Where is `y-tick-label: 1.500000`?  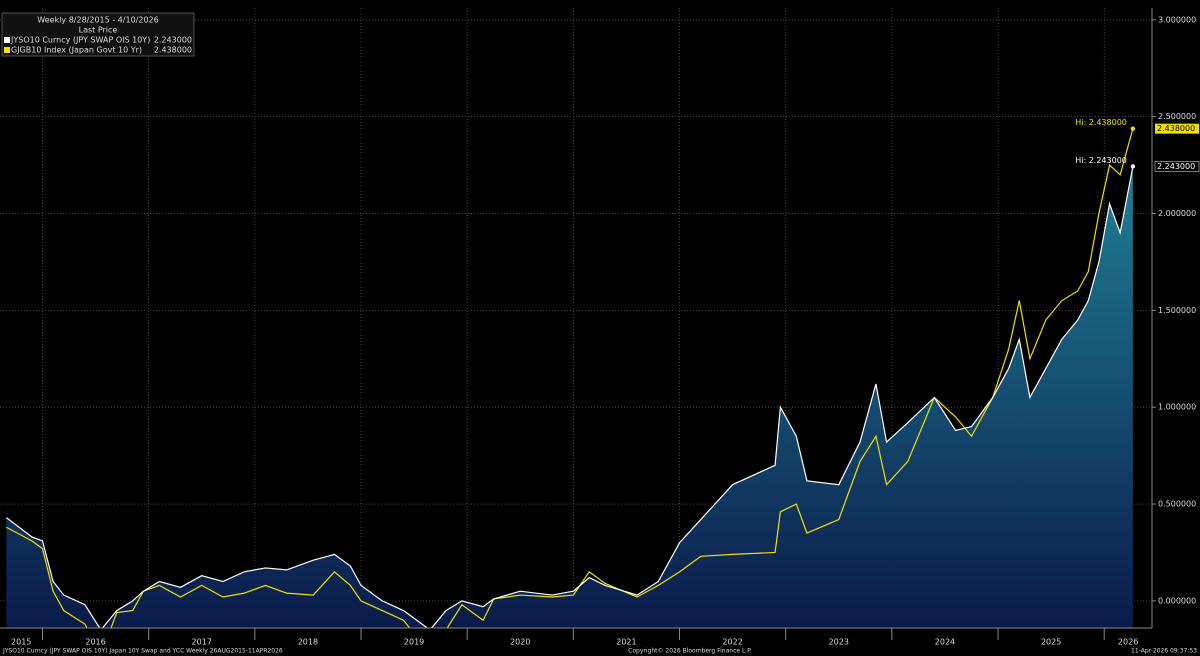
y-tick-label: 1.500000 is located at coordinates (1177, 310).